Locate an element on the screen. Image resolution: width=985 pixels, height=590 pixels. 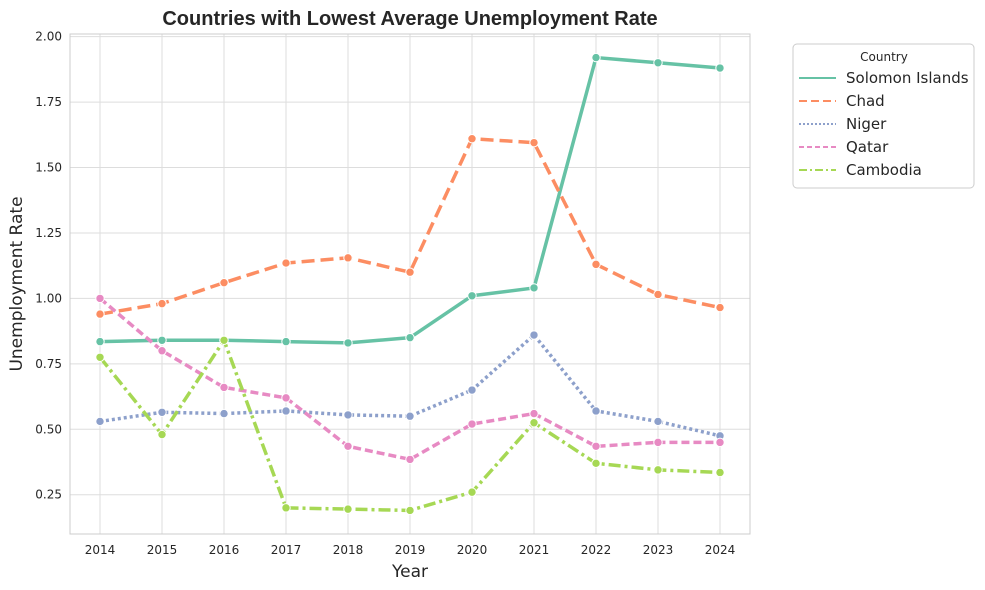
x-tick-label: 2014 is located at coordinates (100, 550).